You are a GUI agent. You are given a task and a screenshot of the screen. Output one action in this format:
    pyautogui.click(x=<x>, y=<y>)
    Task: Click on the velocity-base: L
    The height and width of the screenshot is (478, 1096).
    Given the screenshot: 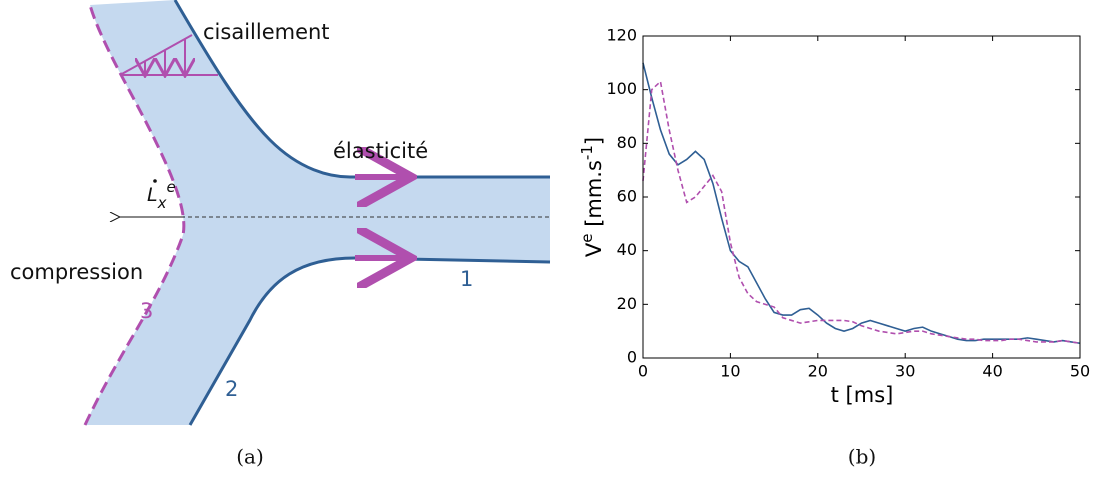 What is the action you would take?
    pyautogui.click(x=152, y=195)
    